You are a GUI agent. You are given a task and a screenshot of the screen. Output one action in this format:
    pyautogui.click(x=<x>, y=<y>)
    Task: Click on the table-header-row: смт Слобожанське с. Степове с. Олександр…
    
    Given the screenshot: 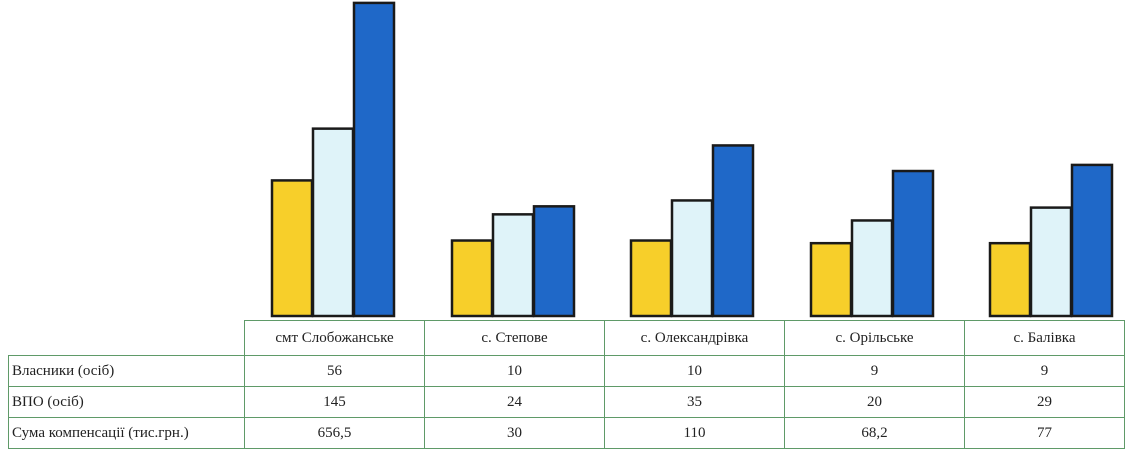 What is the action you would take?
    pyautogui.click(x=567, y=338)
    